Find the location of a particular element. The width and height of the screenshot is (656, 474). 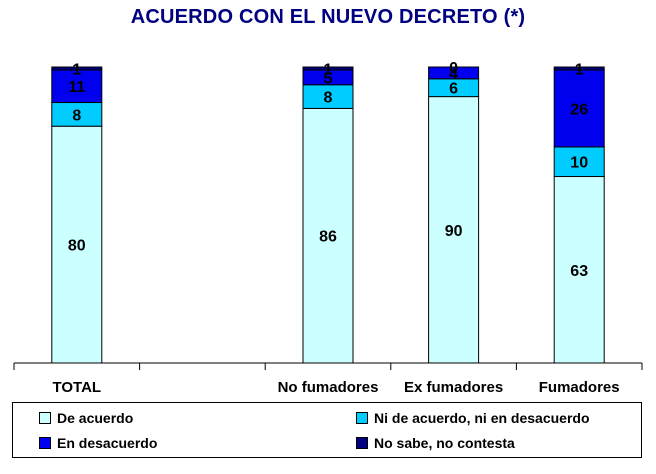

legend-item-de-acuerdo: De acuerdo is located at coordinates (86, 418).